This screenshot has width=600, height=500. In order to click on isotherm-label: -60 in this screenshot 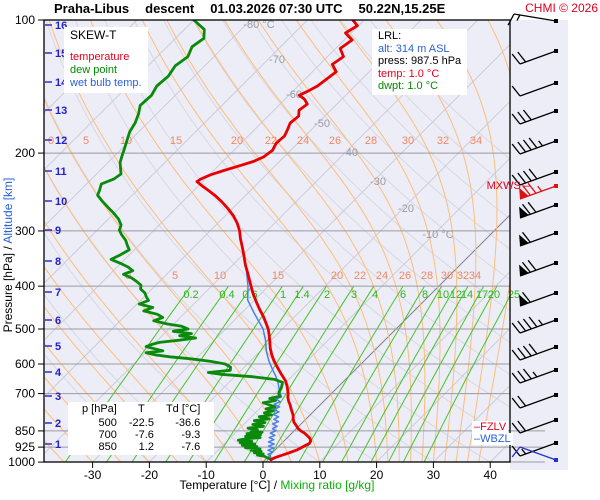, I will do `click(294, 95)`.